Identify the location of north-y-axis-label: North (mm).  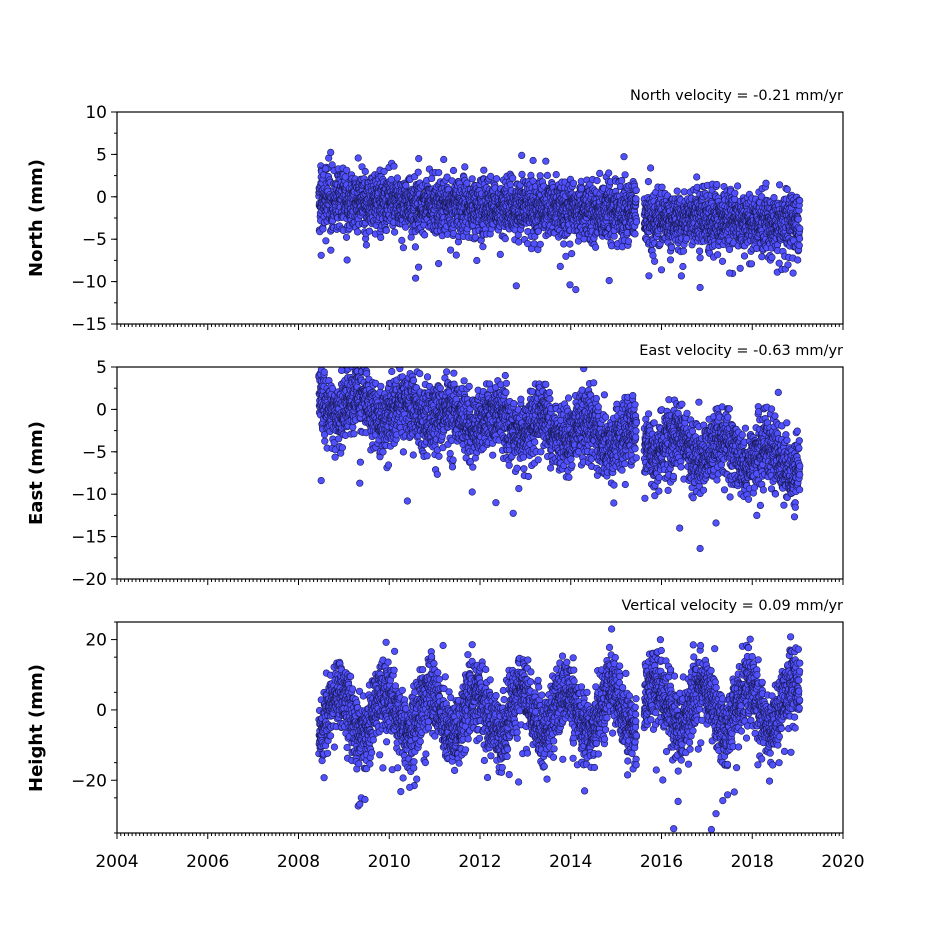
(36, 218).